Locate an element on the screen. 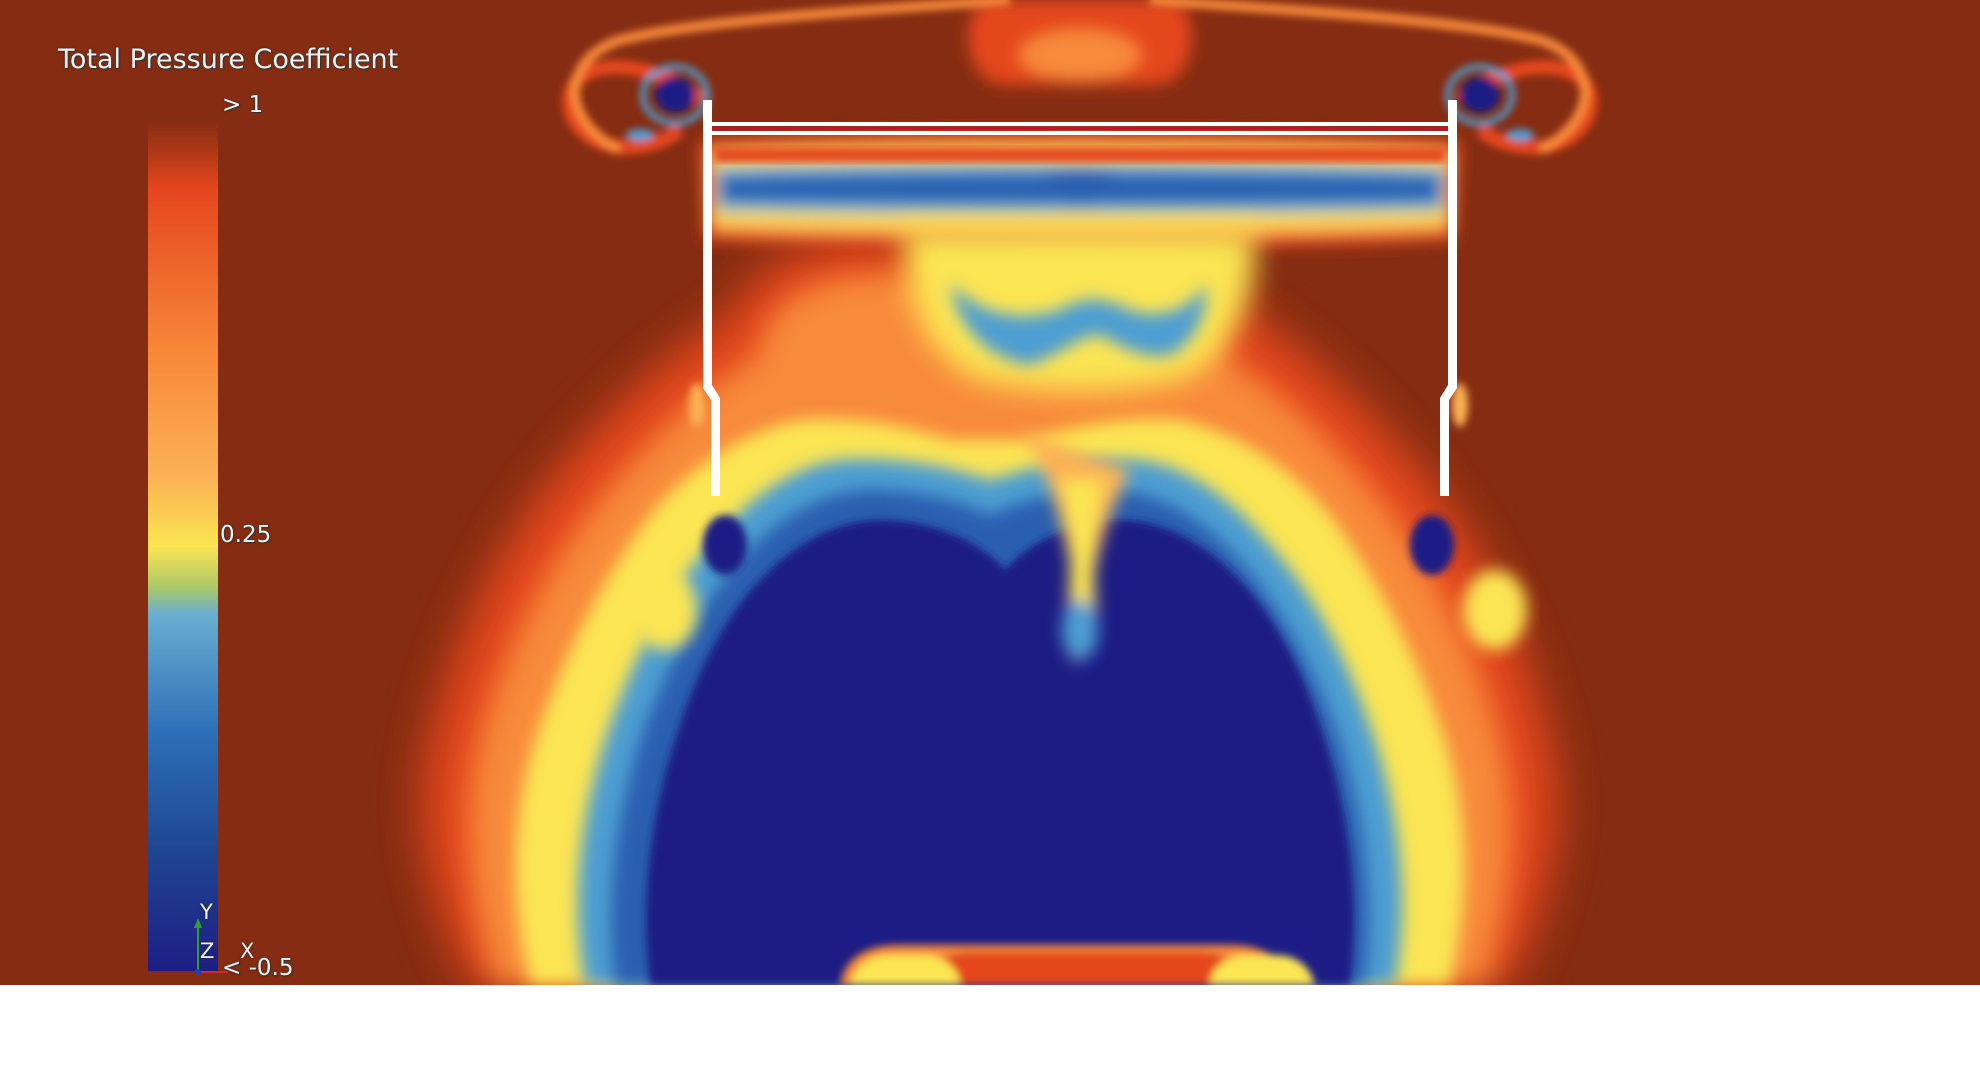 Image resolution: width=1980 pixels, height=1080 pixels. bottom-lip is located at coordinates (1077, 965).